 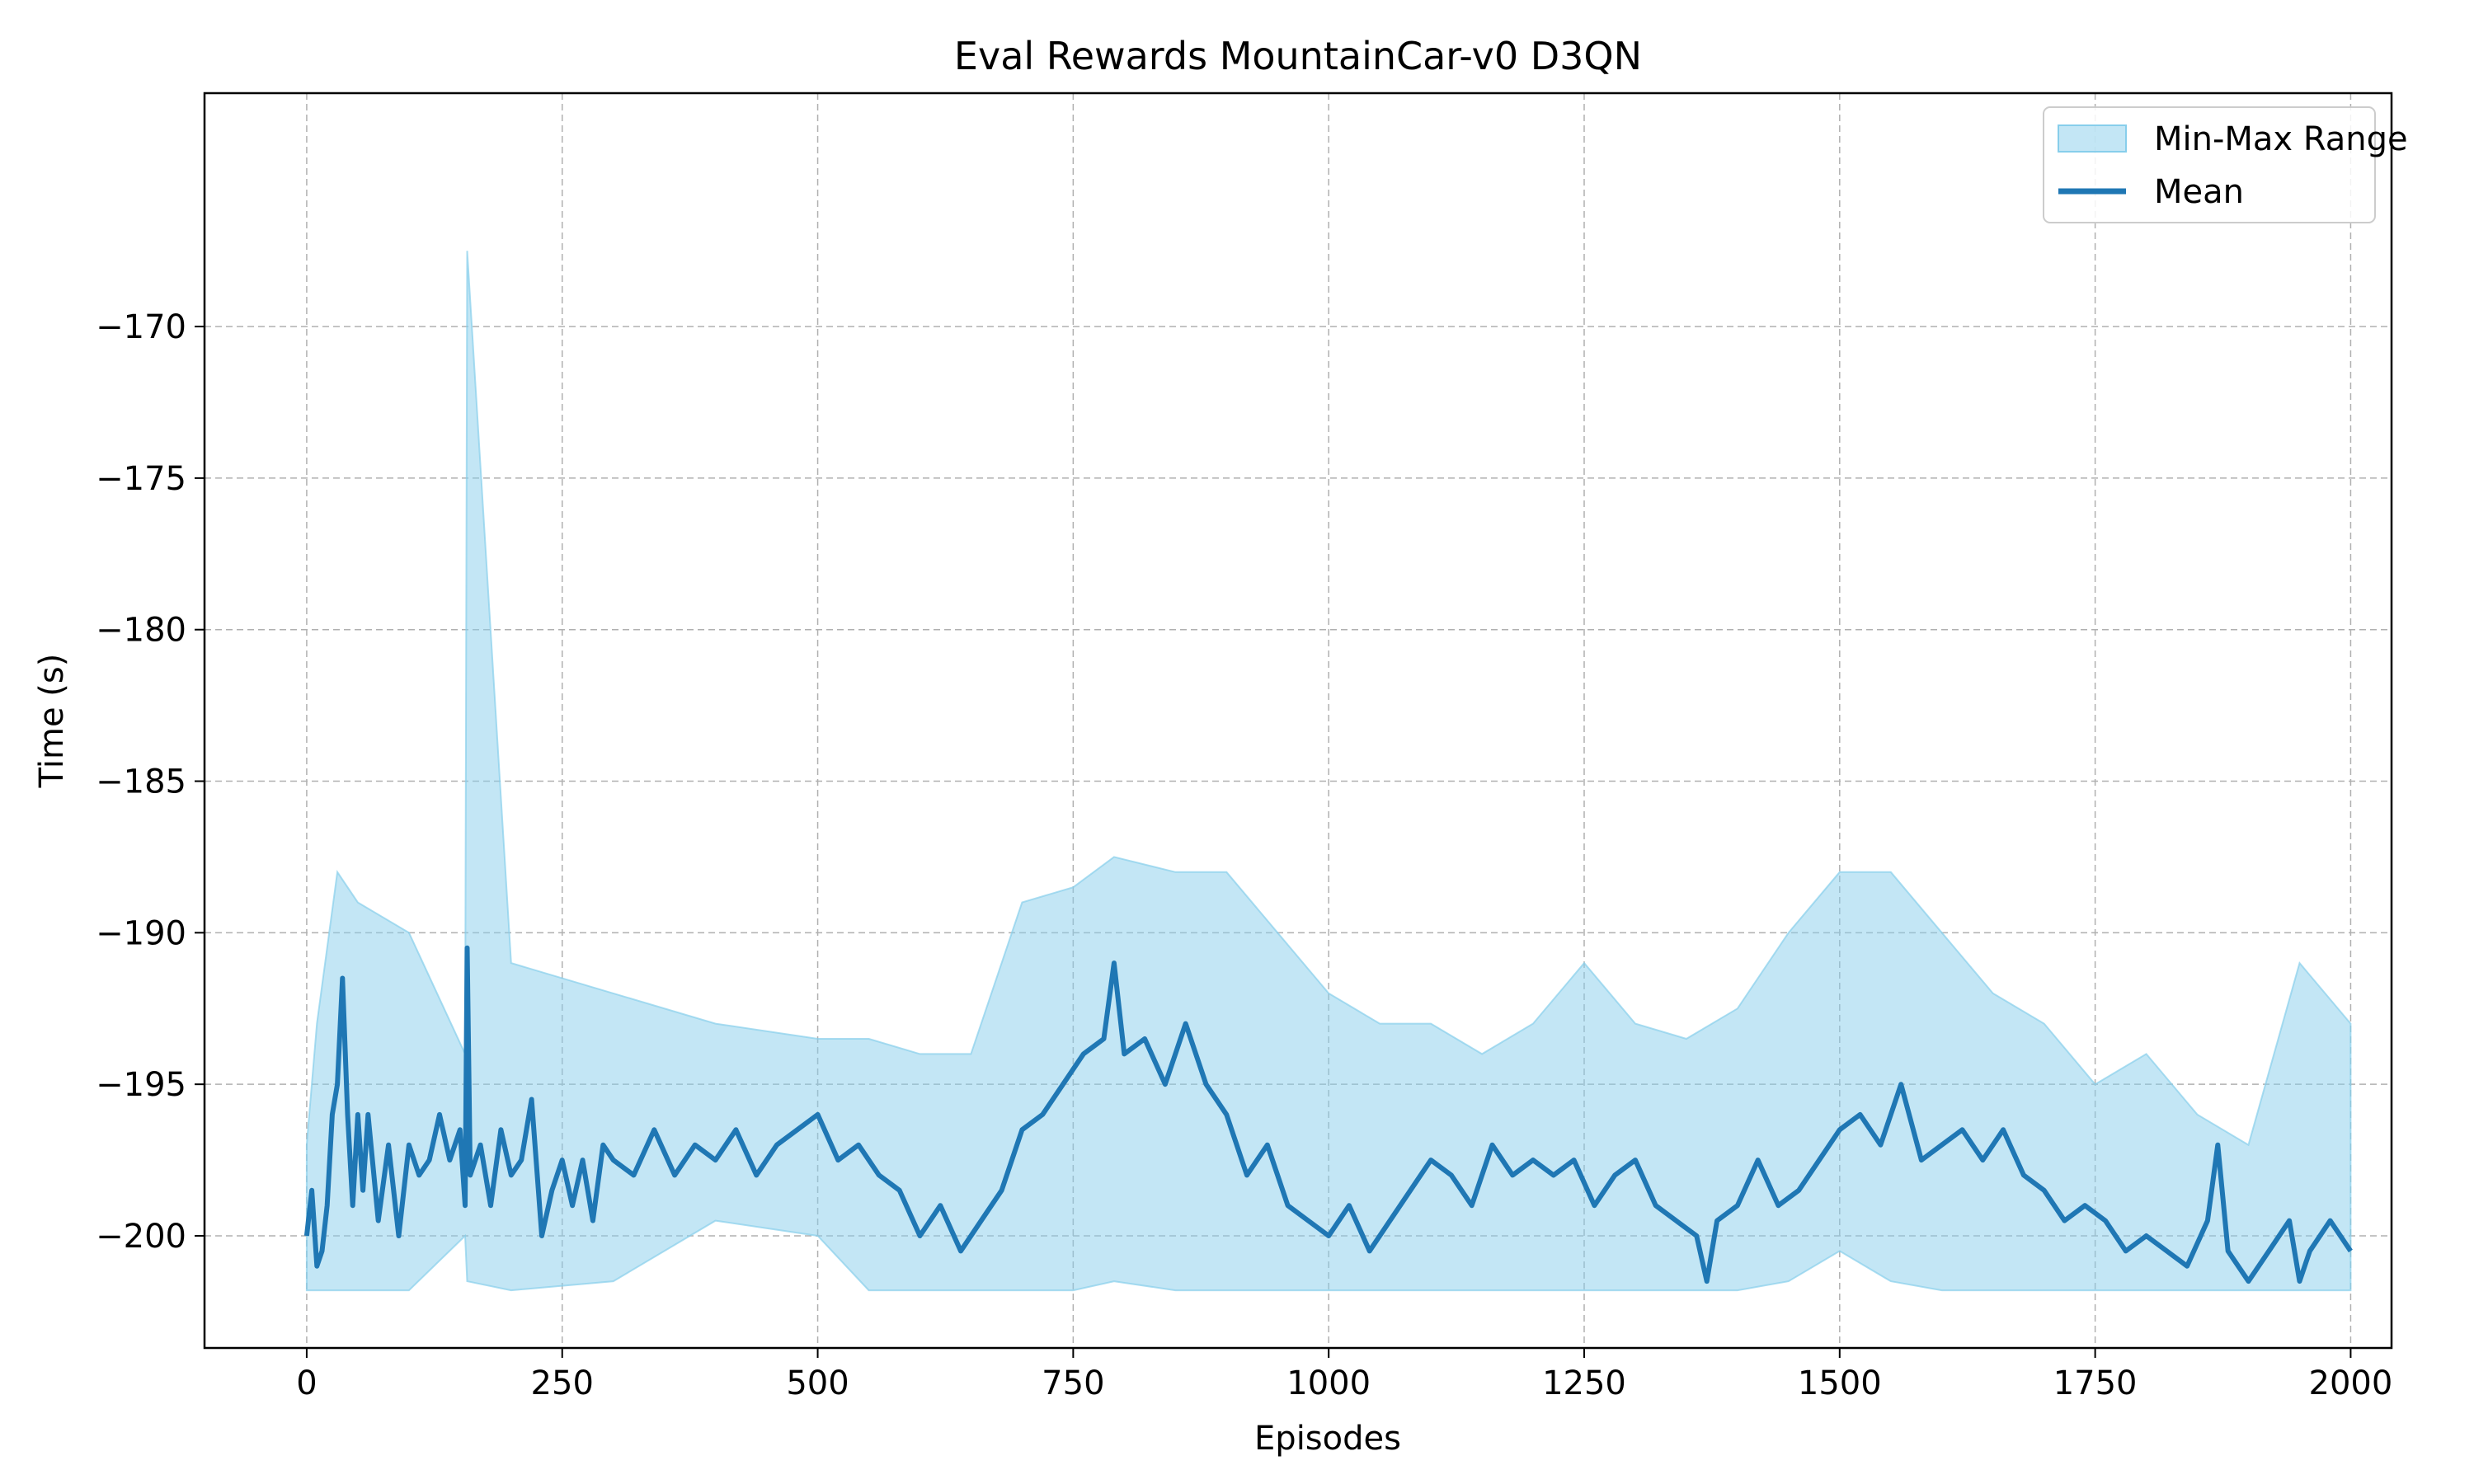 What do you see at coordinates (306, 1383) in the screenshot?
I see `x-tick-label: 0` at bounding box center [306, 1383].